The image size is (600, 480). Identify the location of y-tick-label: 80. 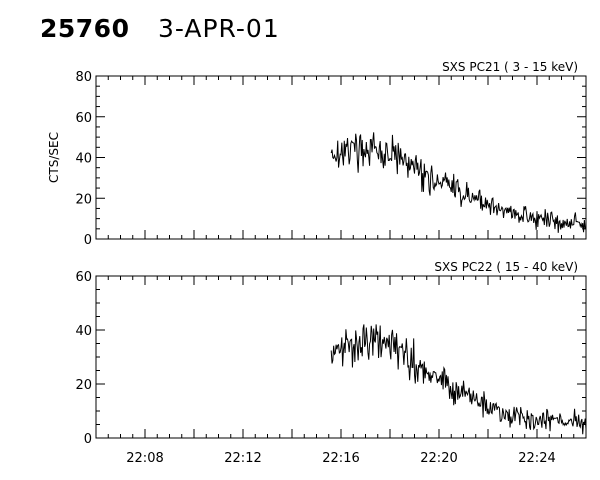
(83, 77).